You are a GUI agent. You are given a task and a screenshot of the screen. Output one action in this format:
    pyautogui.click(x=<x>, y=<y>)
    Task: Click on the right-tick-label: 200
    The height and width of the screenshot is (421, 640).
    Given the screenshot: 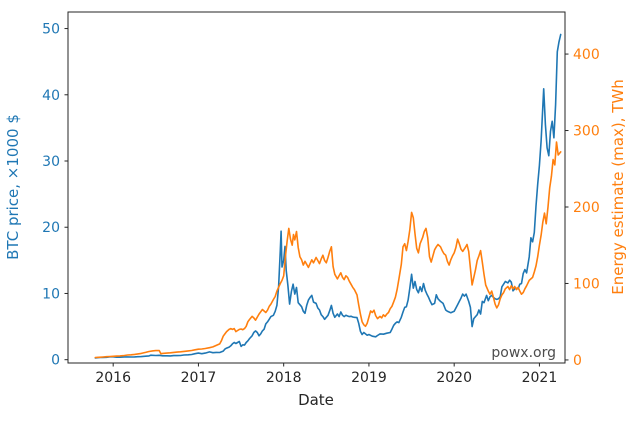 What is the action you would take?
    pyautogui.click(x=586, y=208)
    